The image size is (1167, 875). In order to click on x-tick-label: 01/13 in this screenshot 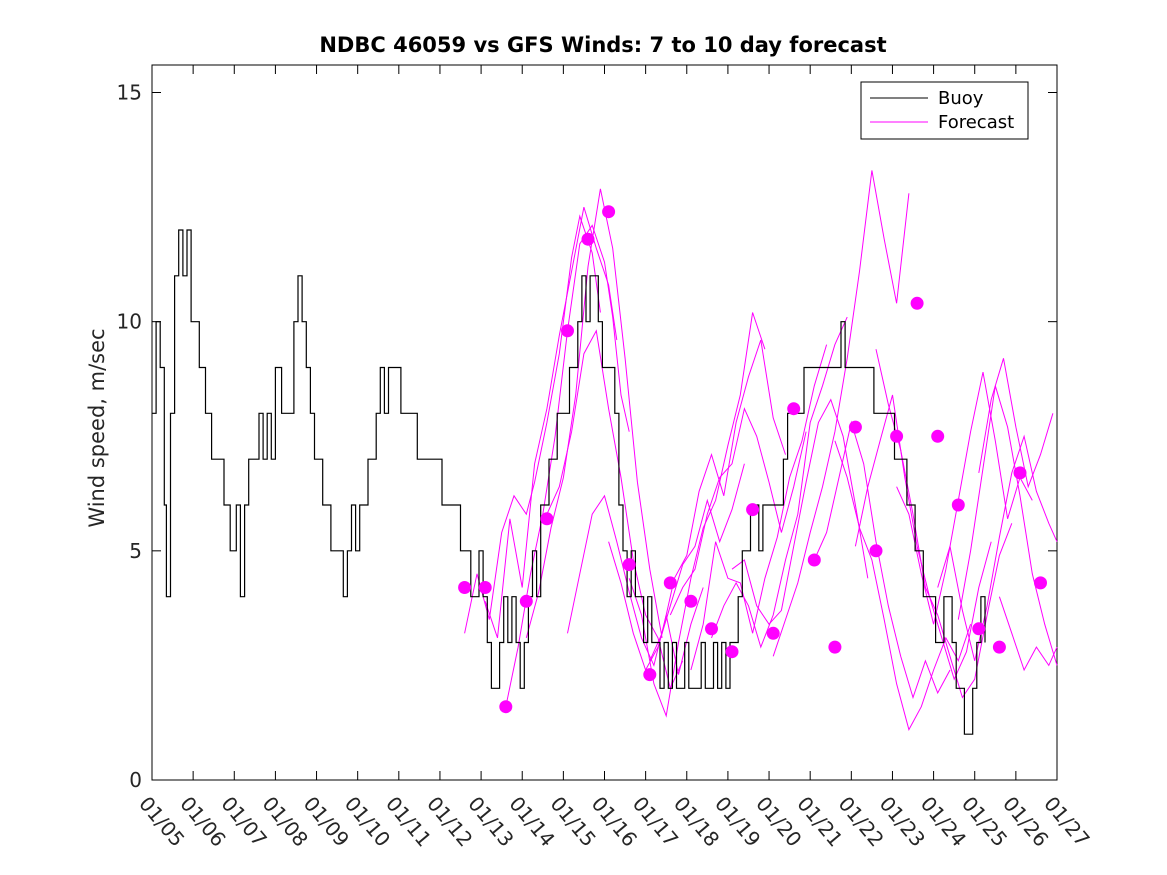, I will do `click(490, 822)`.